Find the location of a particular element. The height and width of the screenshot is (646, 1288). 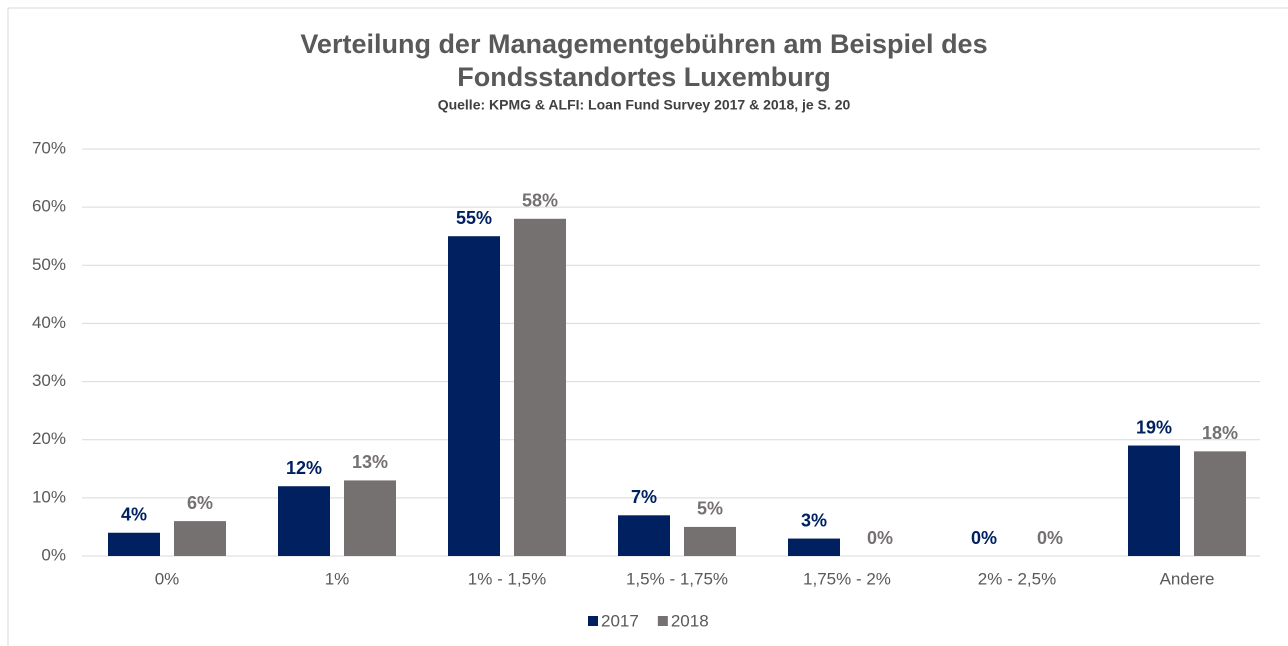

x-tick-label: 2% - 2,5% is located at coordinates (1017, 578).